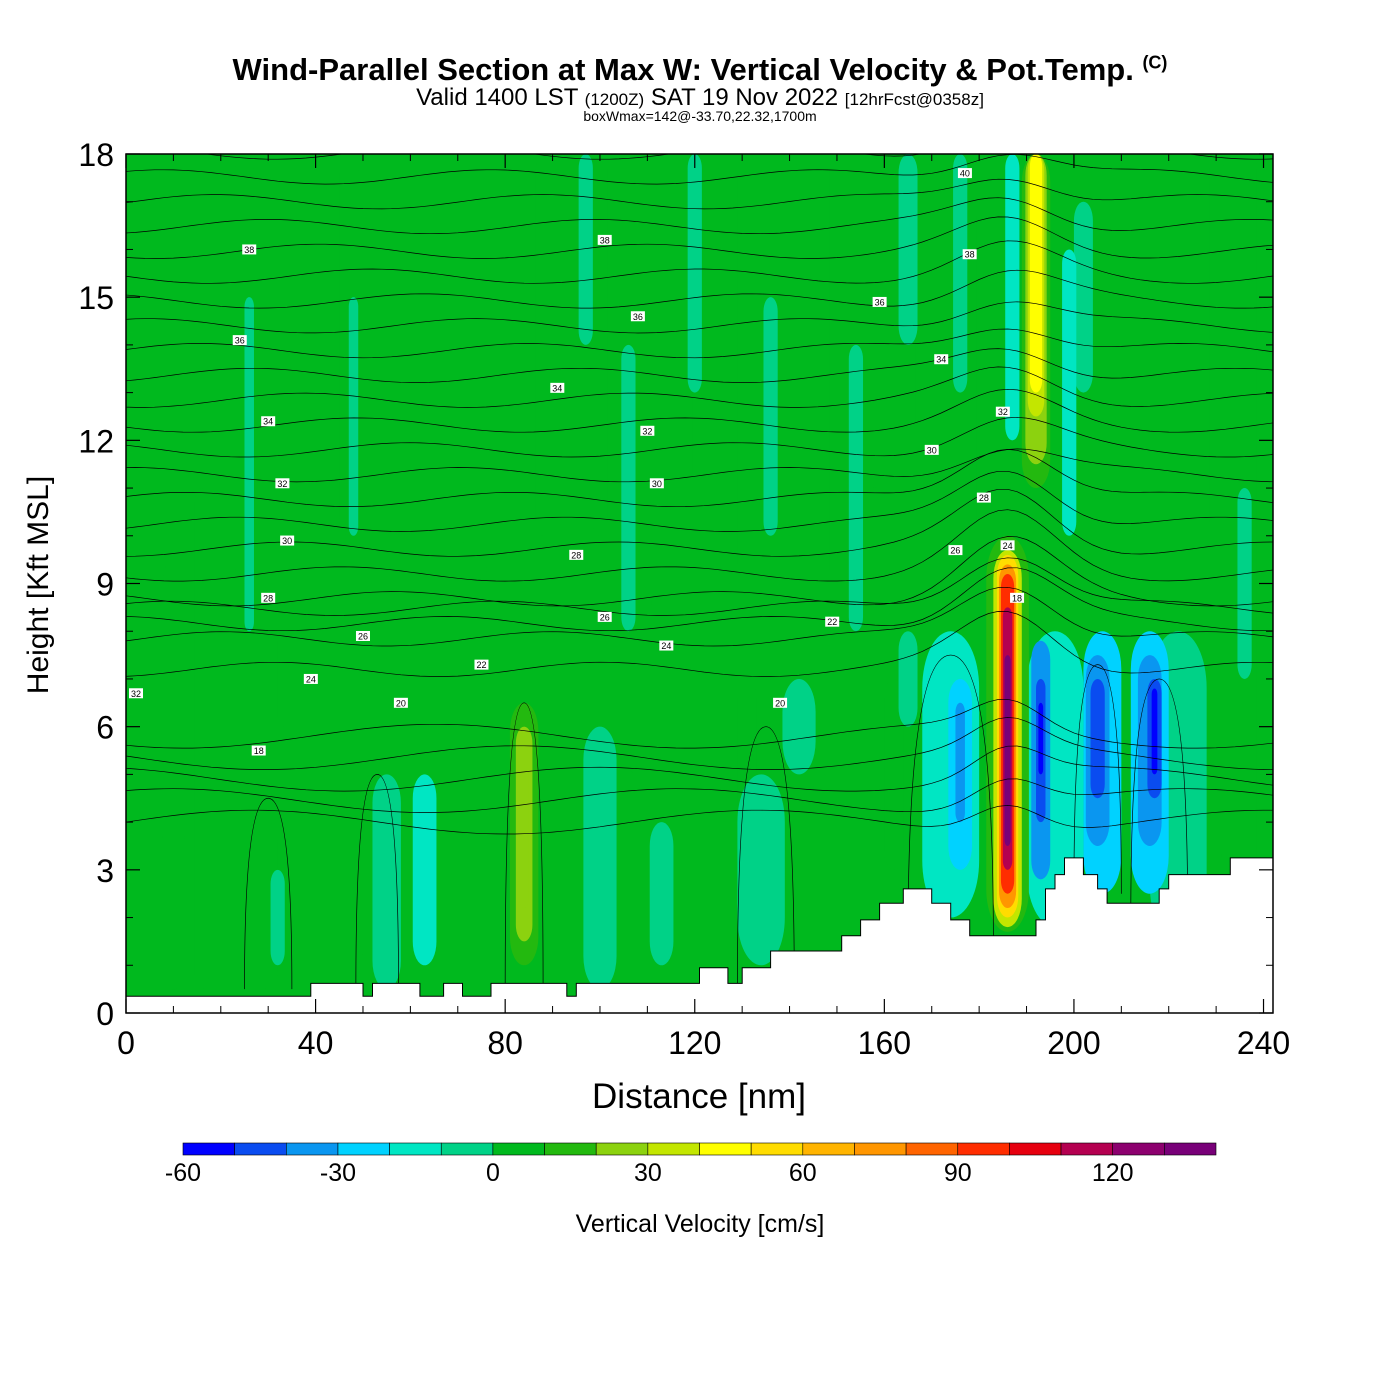  Describe the element at coordinates (958, 1173) in the screenshot. I see `colorbar-tick-label: 90` at that location.